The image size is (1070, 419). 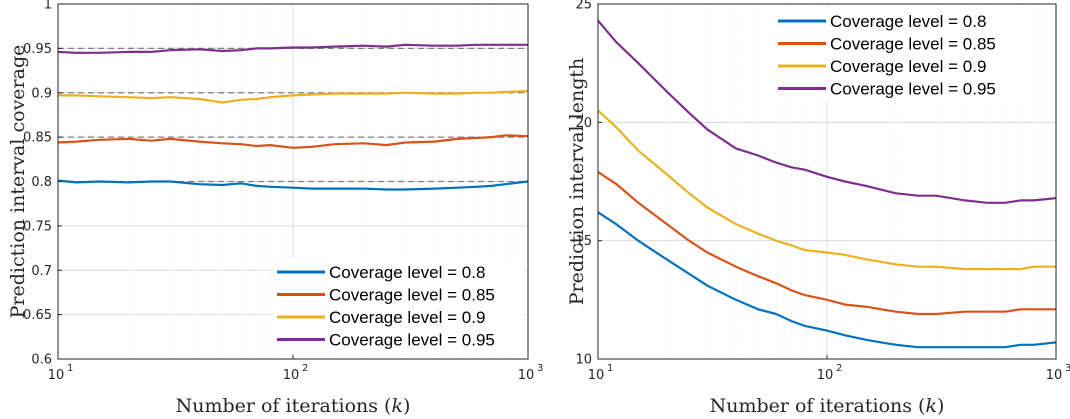 What do you see at coordinates (41, 360) in the screenshot?
I see `y-tick-label: 0.6` at bounding box center [41, 360].